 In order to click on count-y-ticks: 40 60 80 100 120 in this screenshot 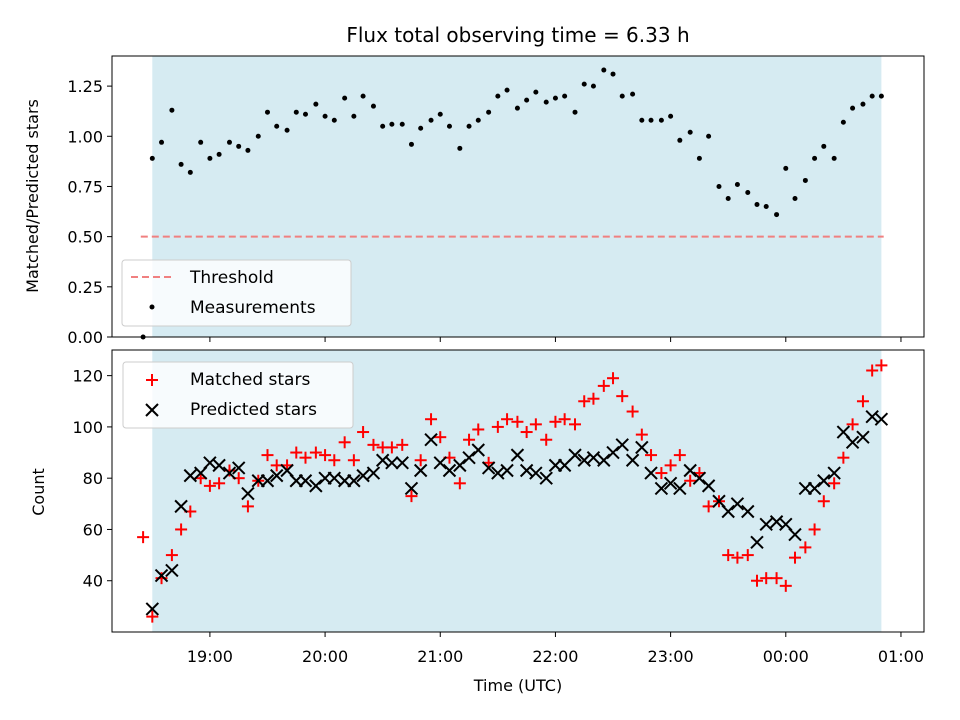, I will do `click(92, 479)`.